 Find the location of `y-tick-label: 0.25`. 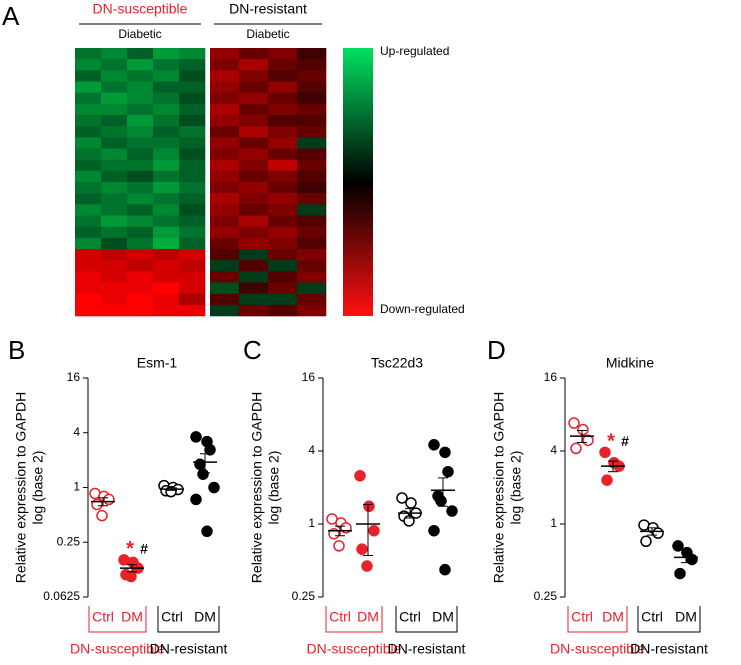

y-tick-label: 0.25 is located at coordinates (546, 596).